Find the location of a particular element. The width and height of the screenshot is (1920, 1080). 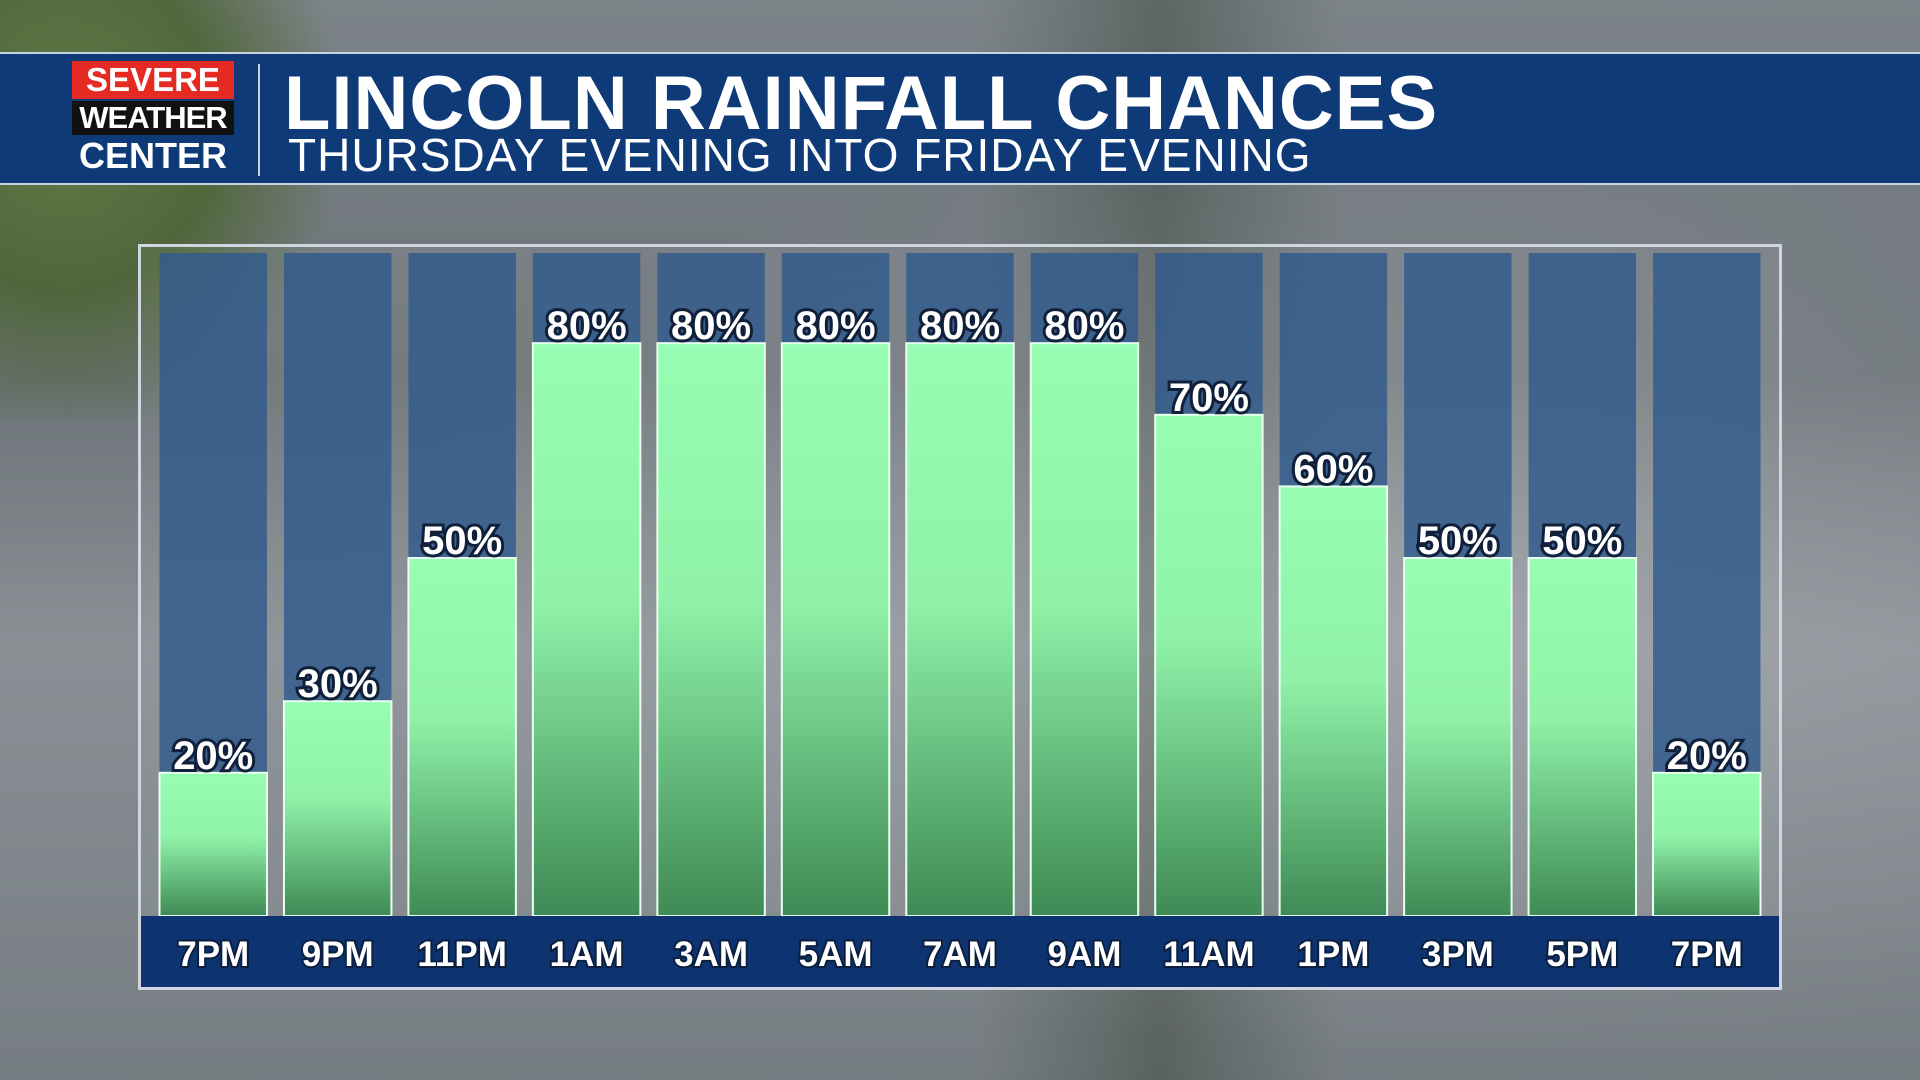

x-tick-label: 5AM is located at coordinates (836, 954).